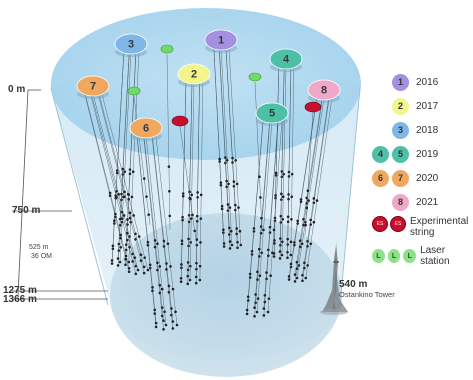  What do you see at coordinates (286, 60) in the screenshot?
I see `cluster-4-number: 4` at bounding box center [286, 60].